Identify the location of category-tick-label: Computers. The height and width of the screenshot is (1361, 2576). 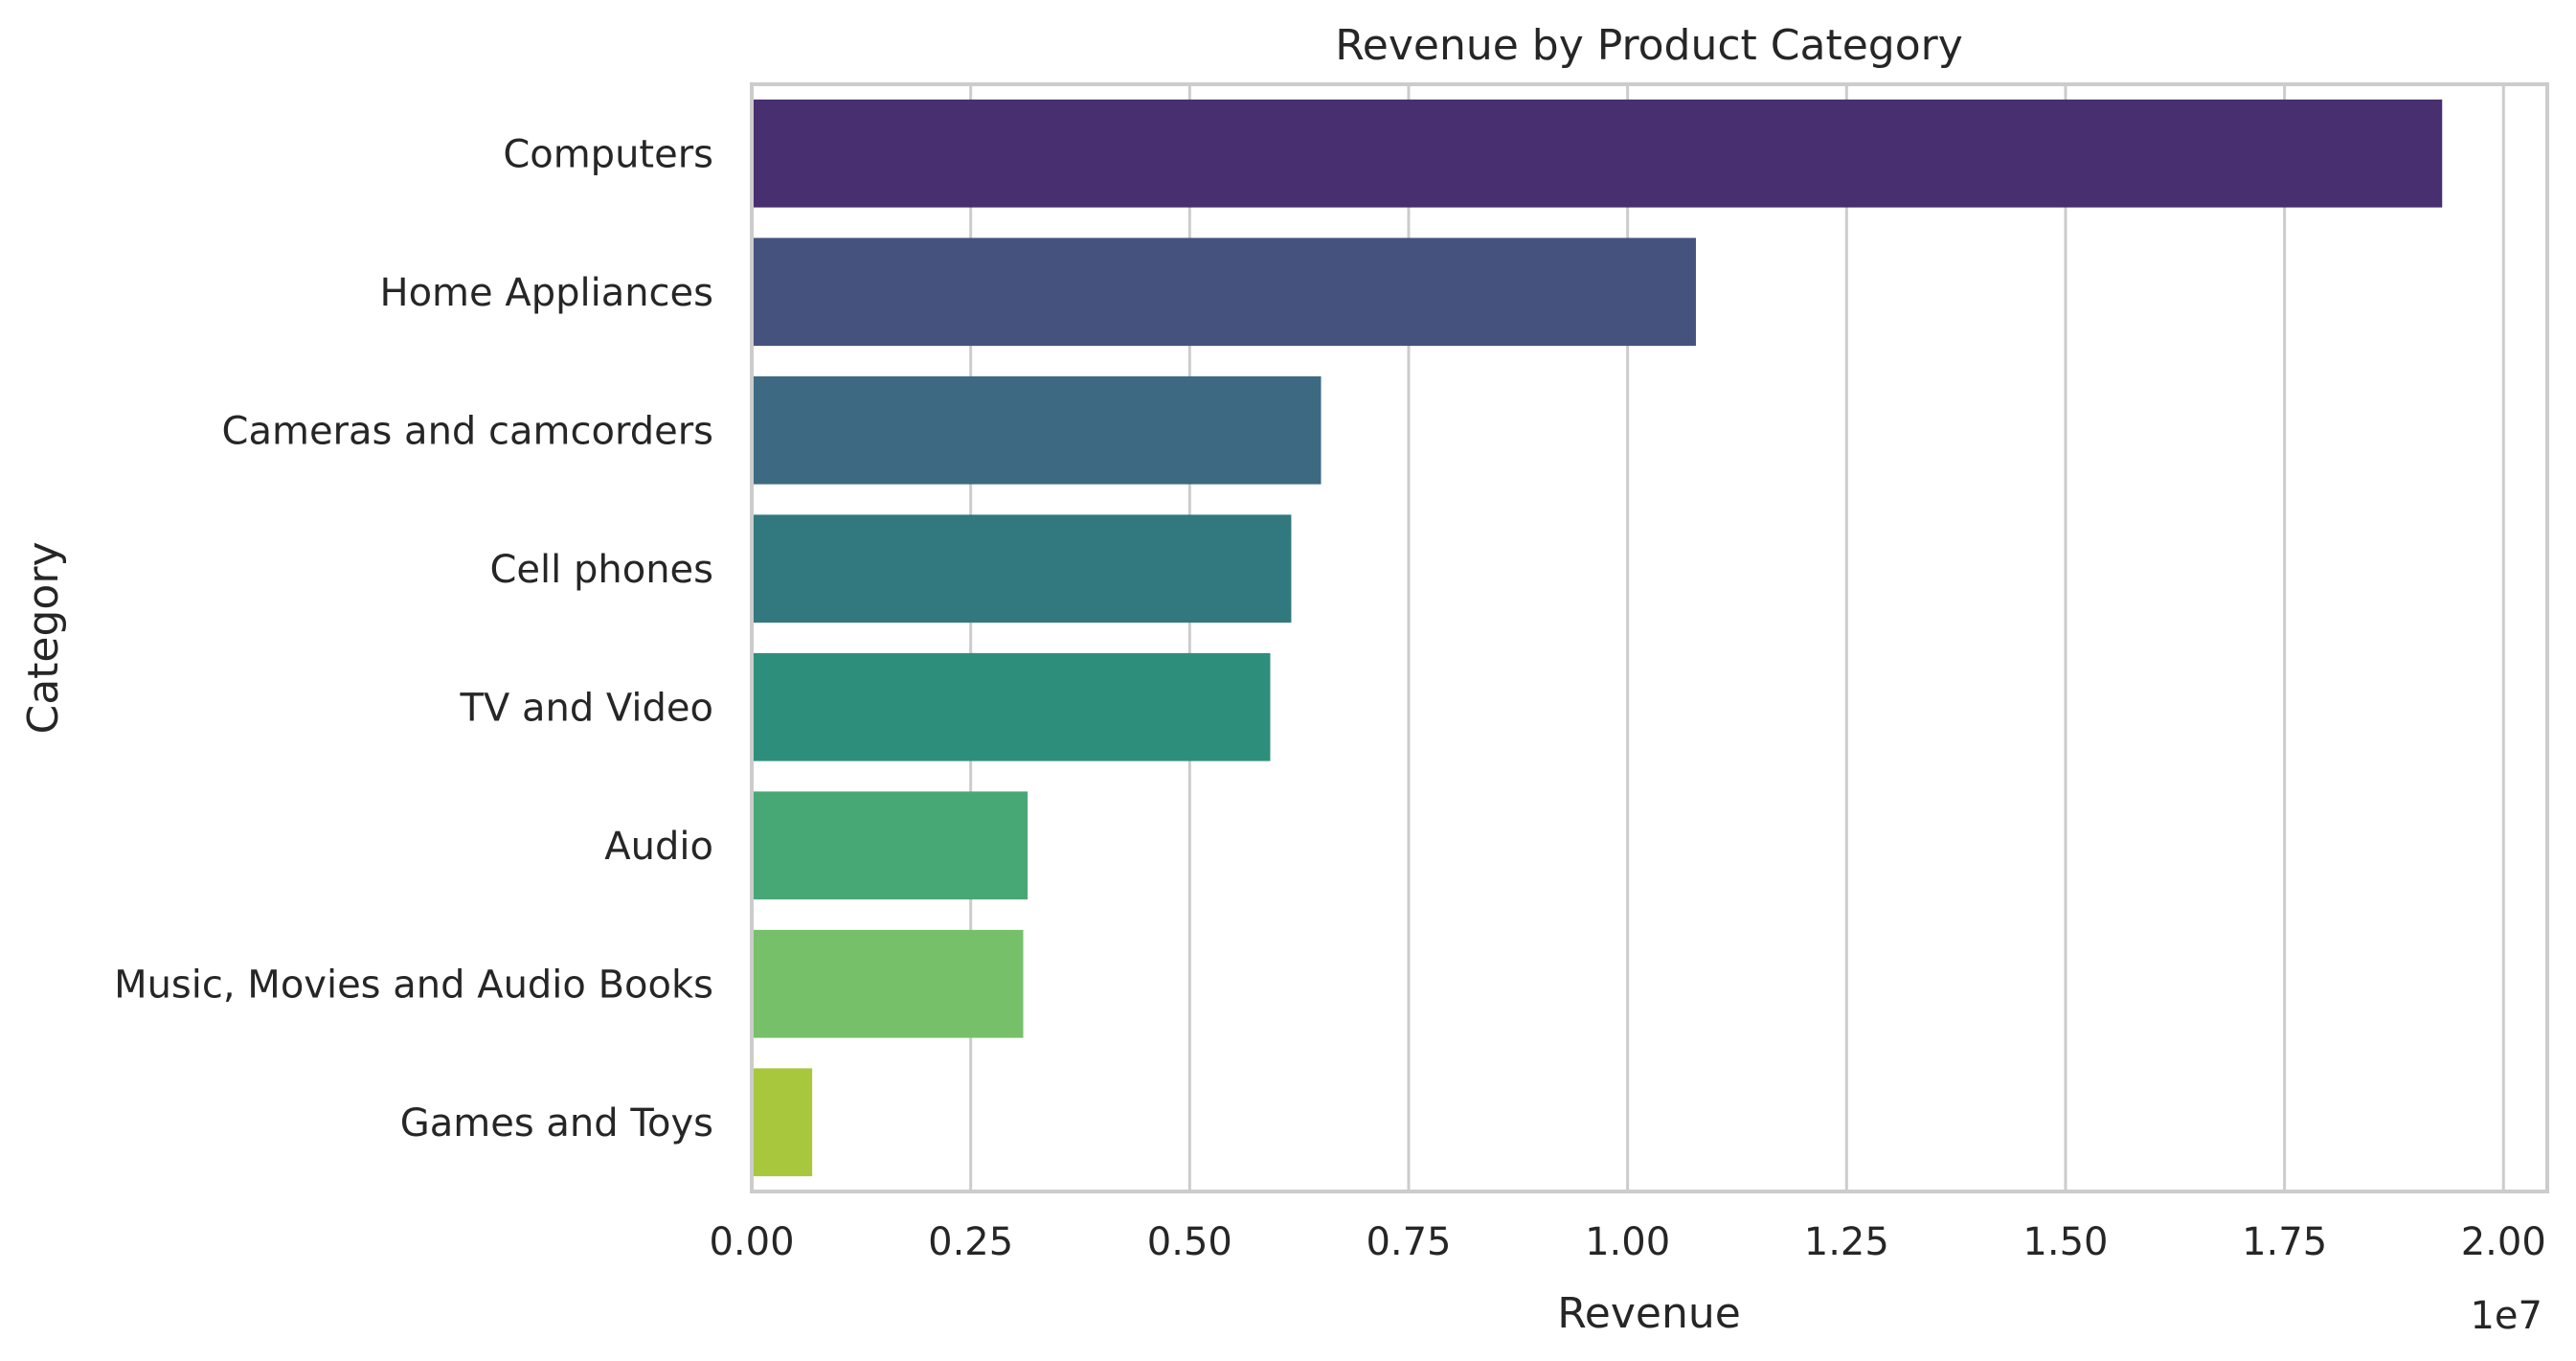
(608, 154).